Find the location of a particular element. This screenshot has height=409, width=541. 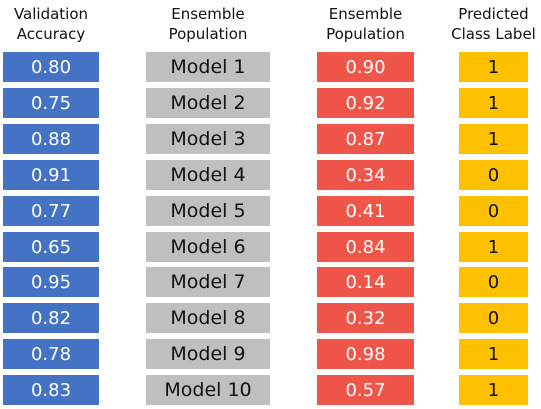

model-cell: Model 7 is located at coordinates (208, 282).